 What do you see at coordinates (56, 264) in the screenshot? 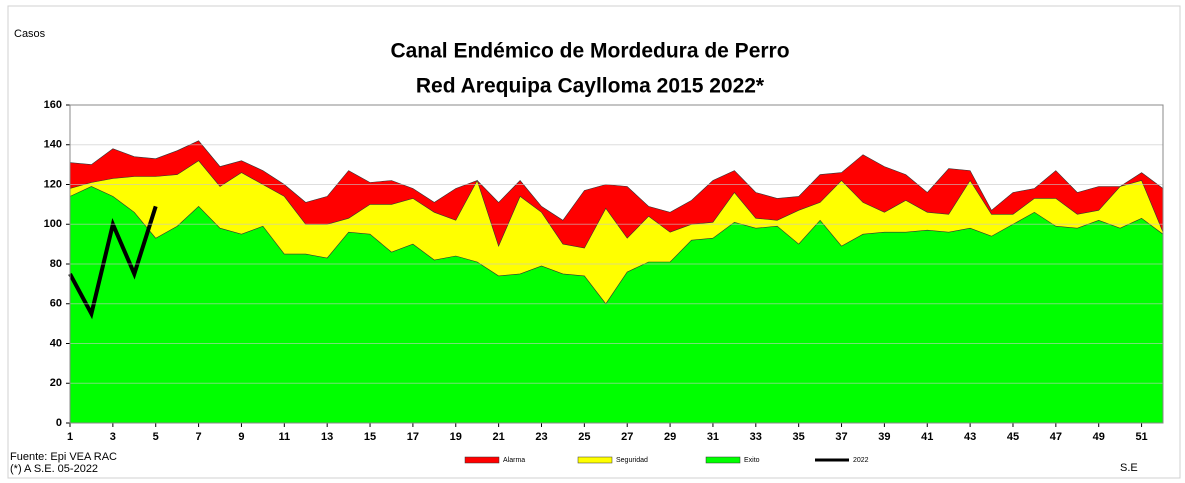
I see `y-tick-label: 80` at bounding box center [56, 264].